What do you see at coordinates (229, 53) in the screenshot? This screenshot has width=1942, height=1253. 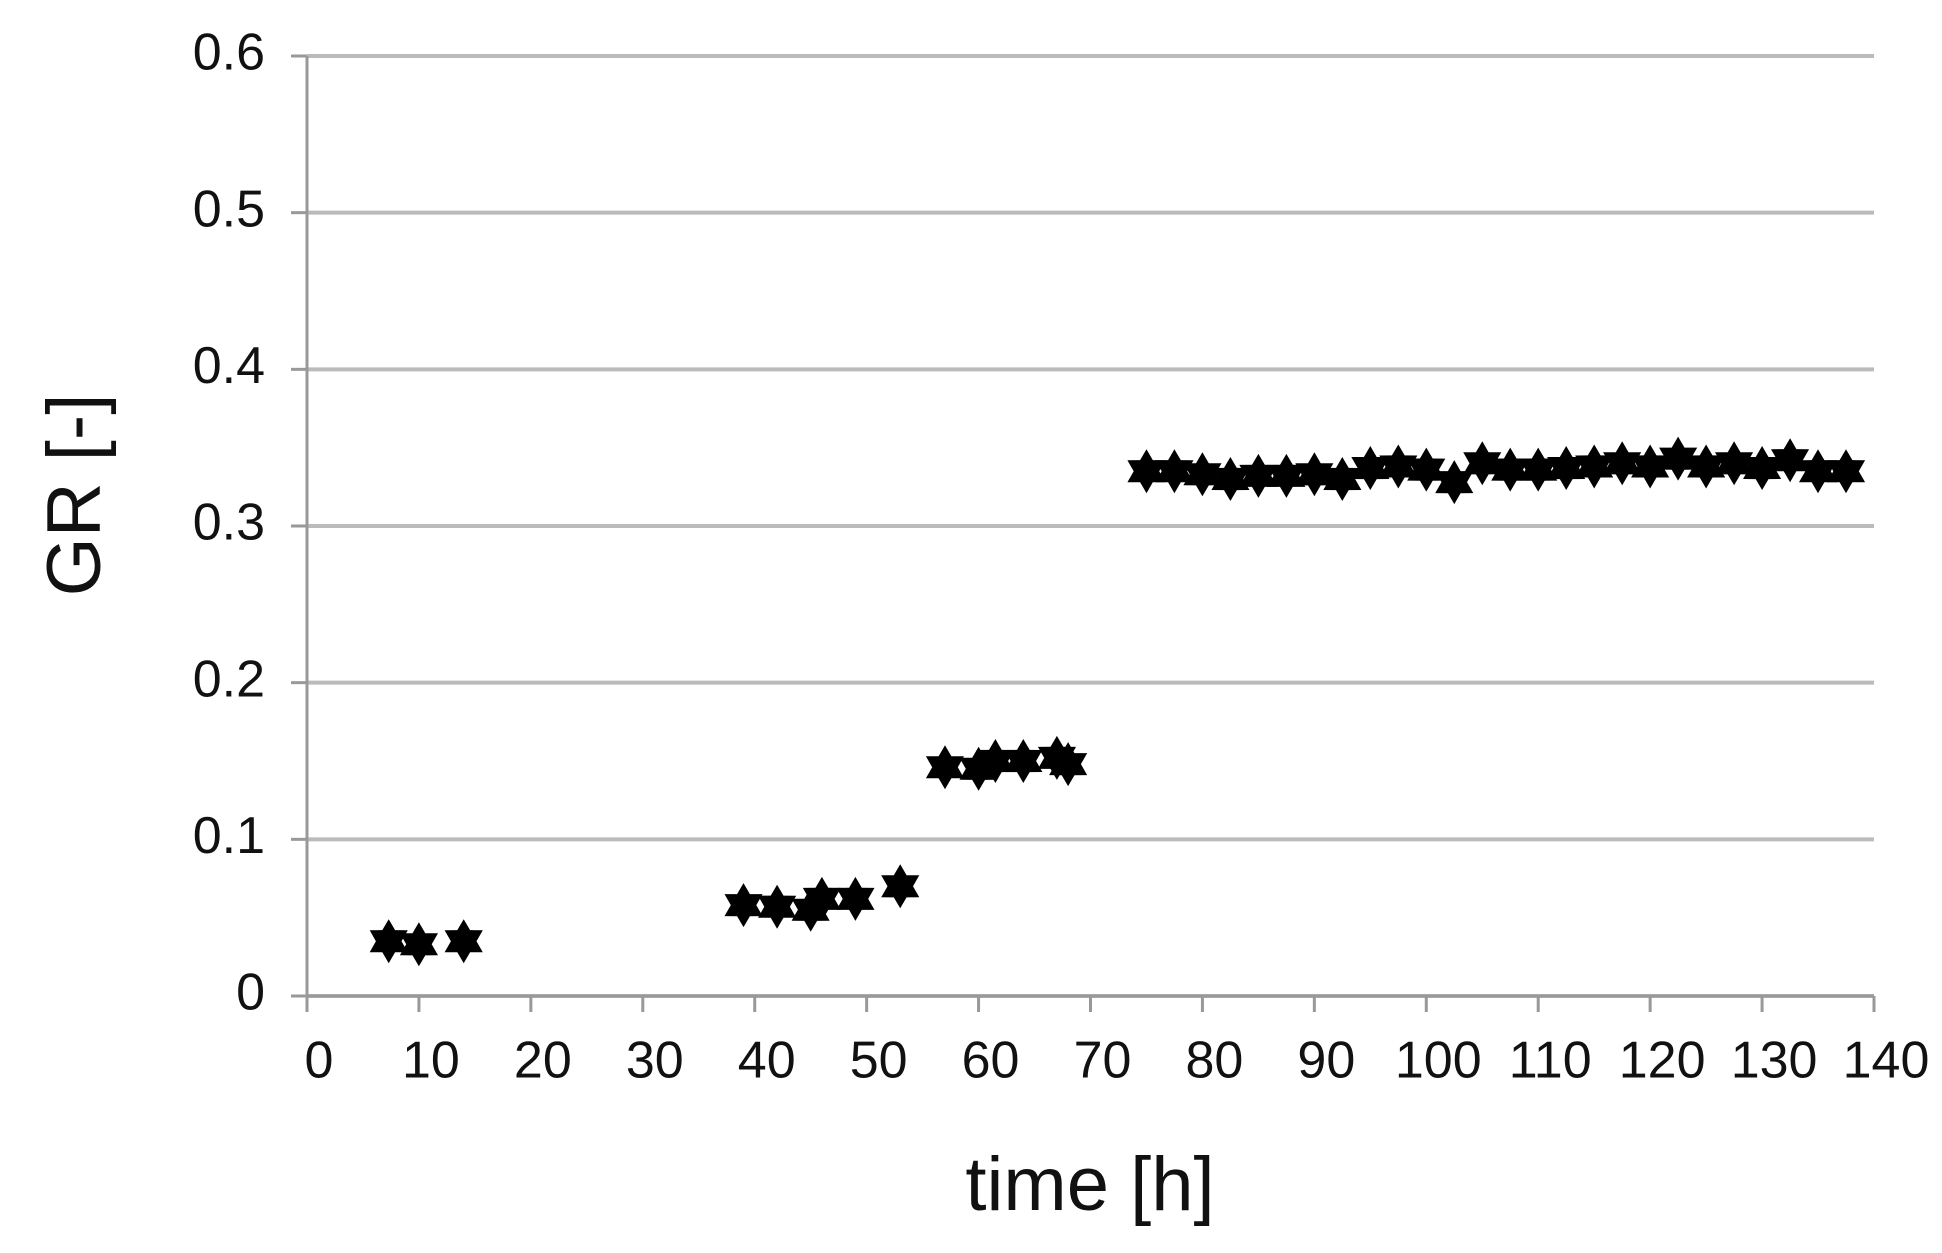 I see `y-tick-label: 0.6` at bounding box center [229, 53].